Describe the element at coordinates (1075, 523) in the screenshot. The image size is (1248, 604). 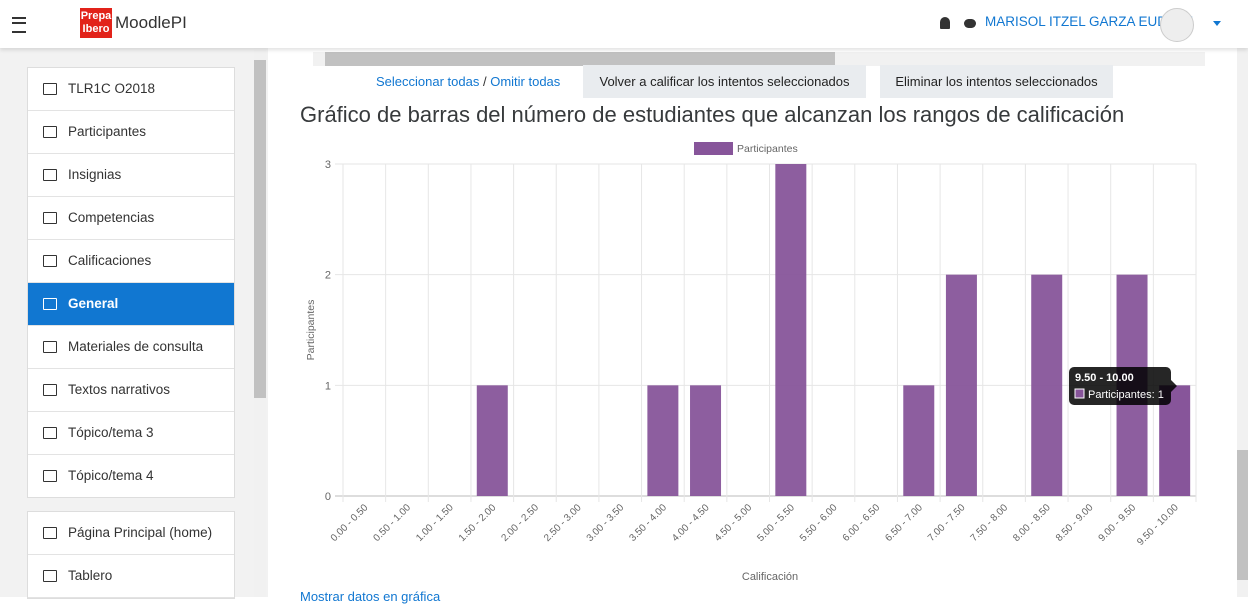
I see `x-tick-label: 8.50 - 9.00` at that location.